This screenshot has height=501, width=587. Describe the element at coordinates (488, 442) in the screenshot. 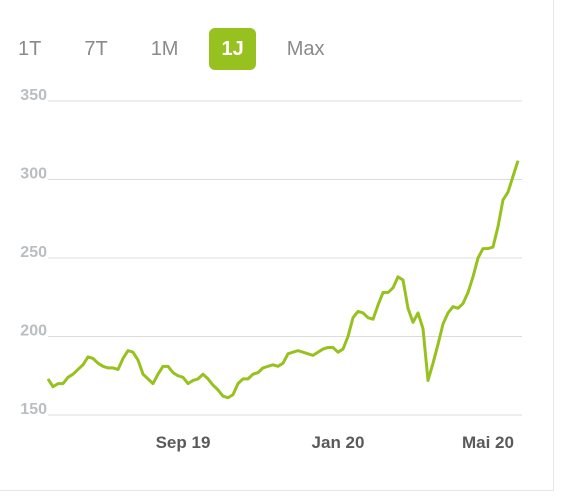

I see `x-tick-label: Mai 20` at that location.